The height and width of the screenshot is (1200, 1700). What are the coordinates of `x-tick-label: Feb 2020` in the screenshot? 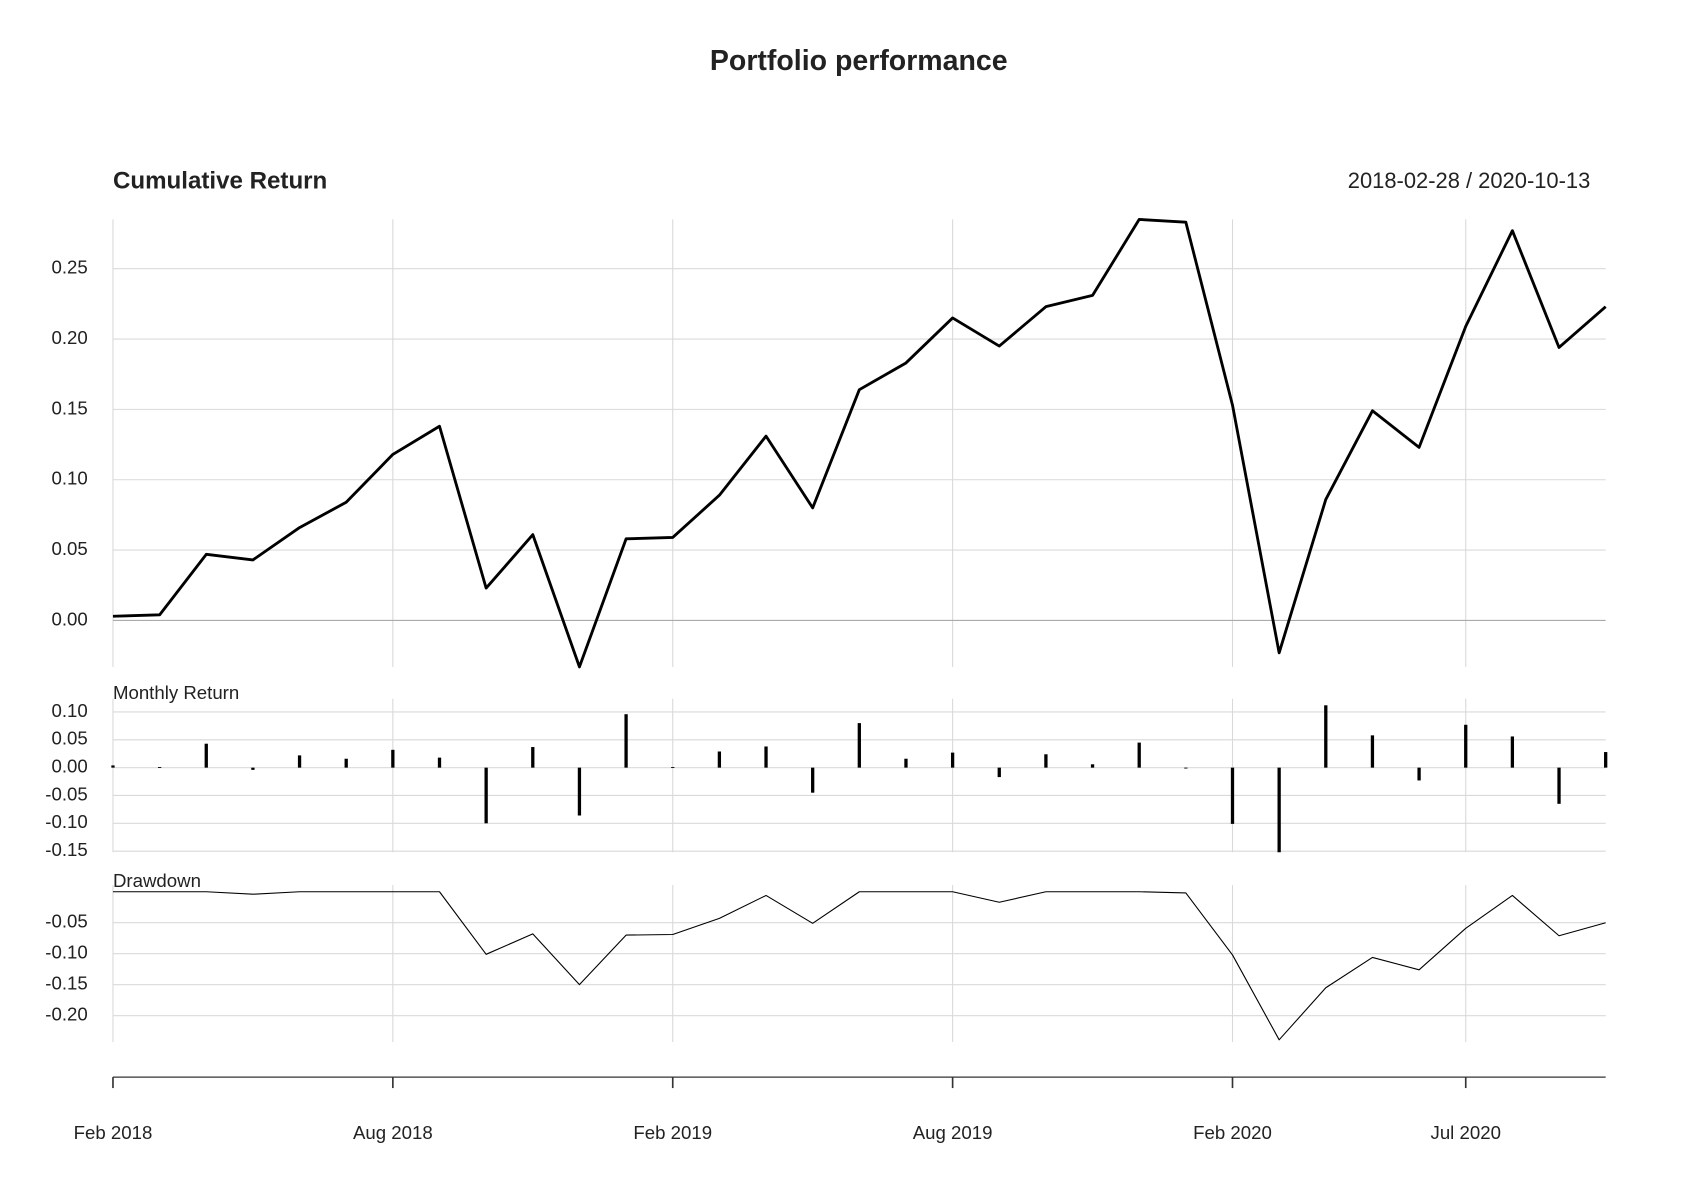 It's located at (1232, 1132).